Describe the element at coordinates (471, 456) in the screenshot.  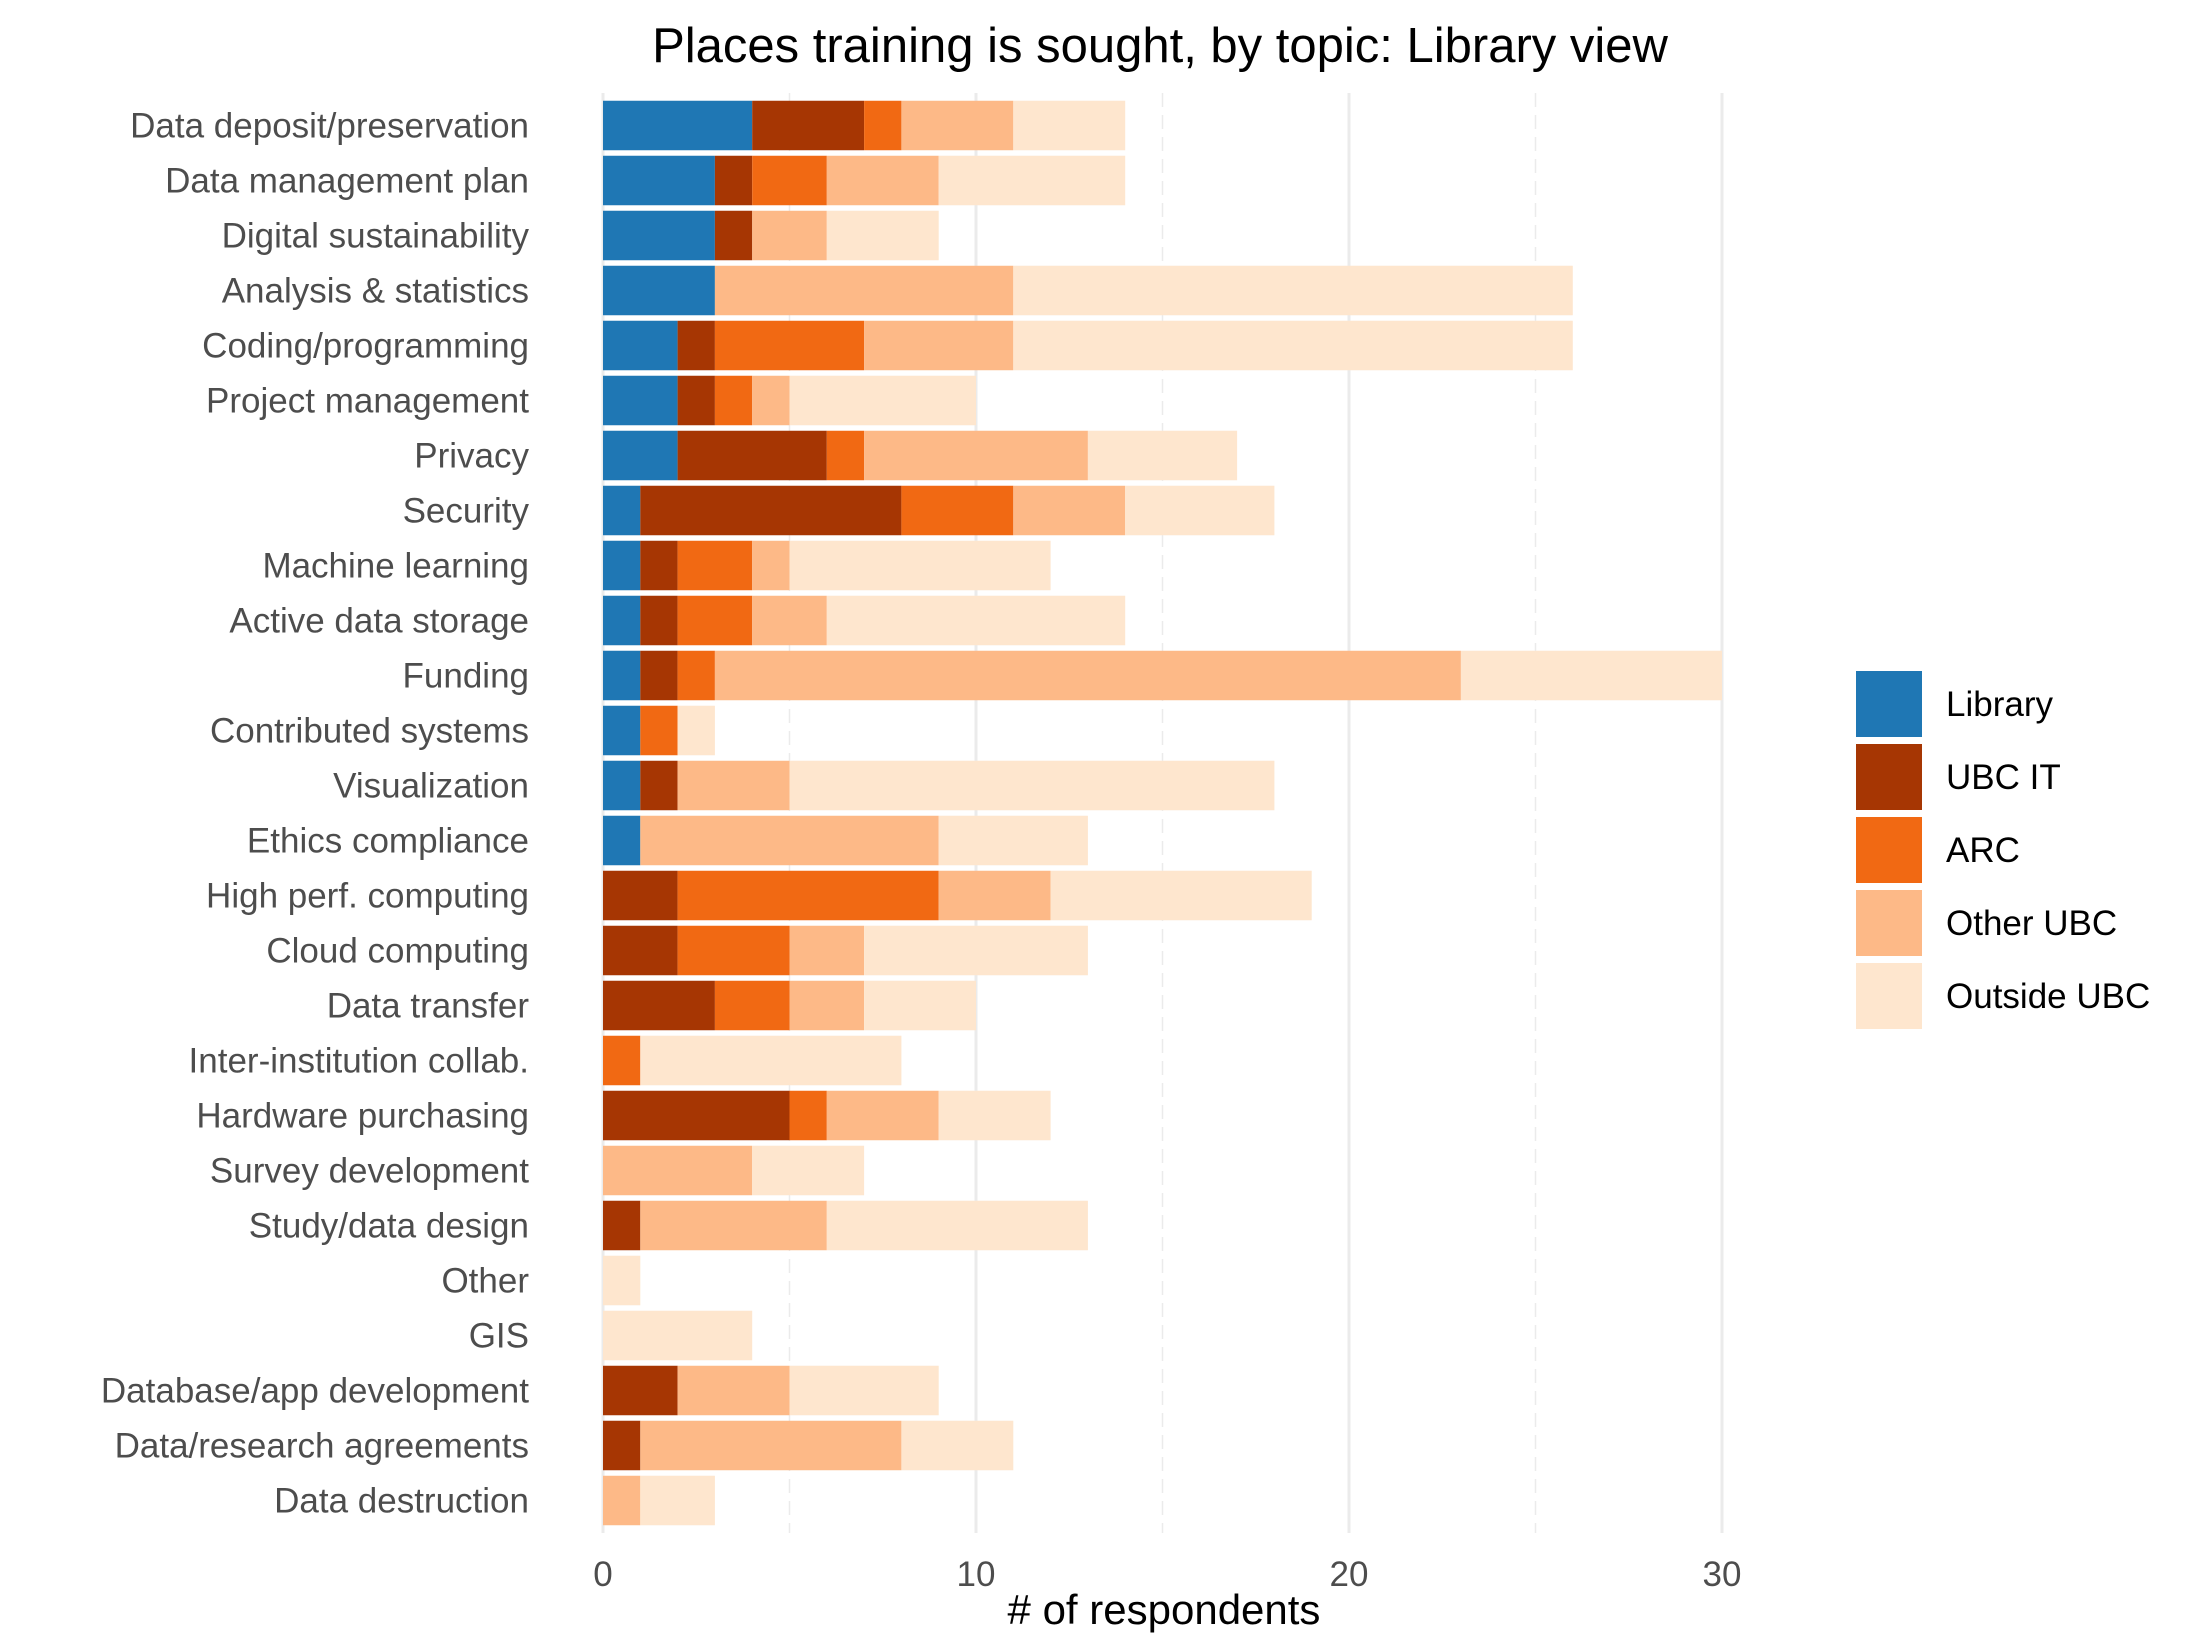
I see `category-label: Privacy` at that location.